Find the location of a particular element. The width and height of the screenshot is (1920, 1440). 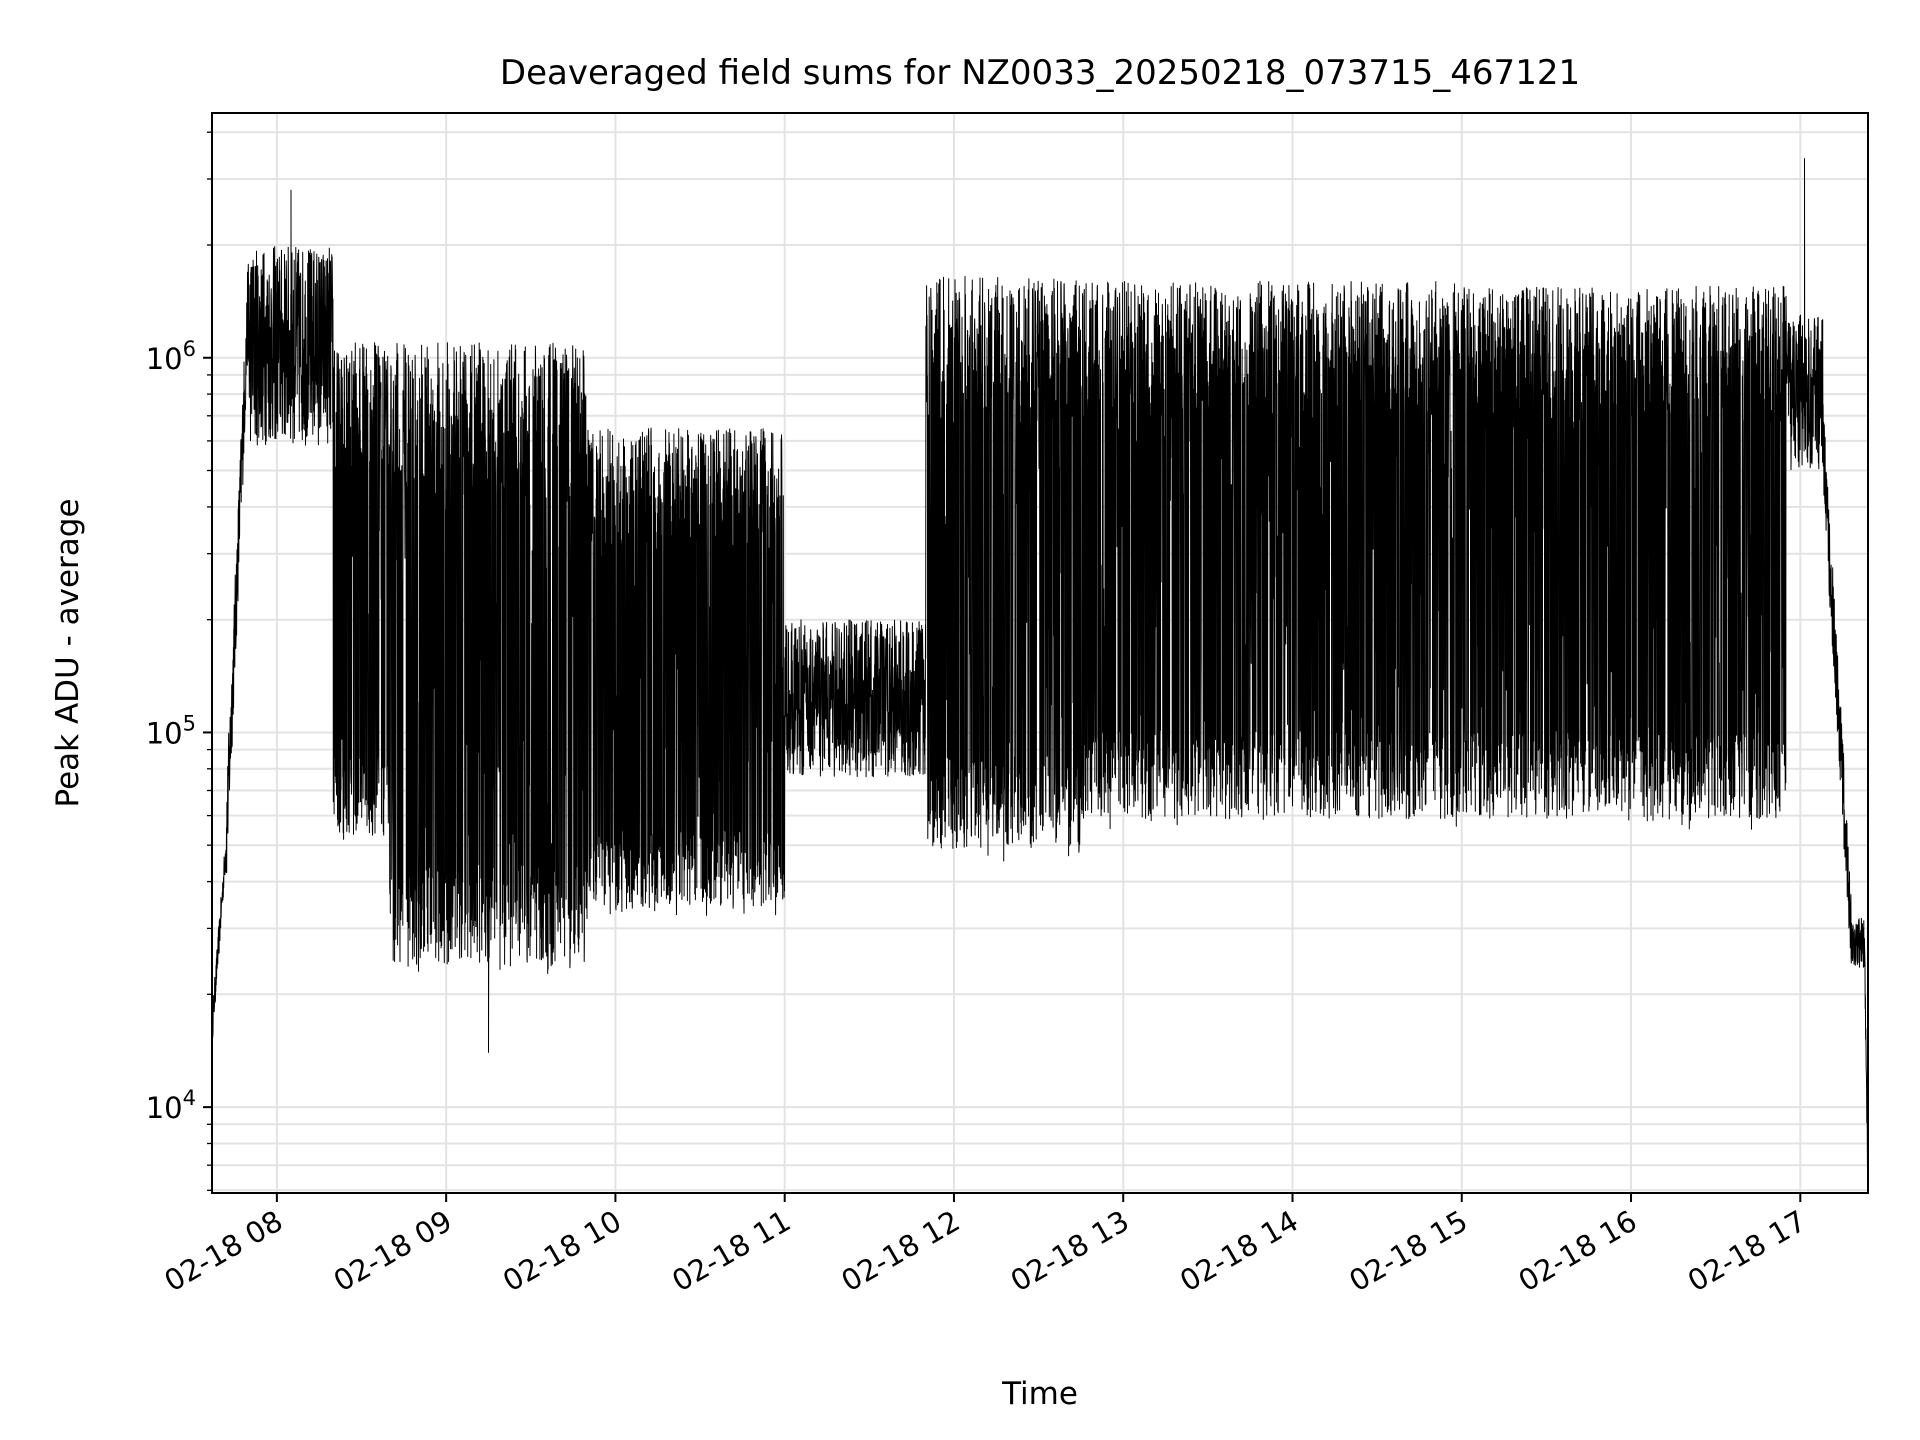

y-tick-label: 10⁶ is located at coordinates (171, 356).